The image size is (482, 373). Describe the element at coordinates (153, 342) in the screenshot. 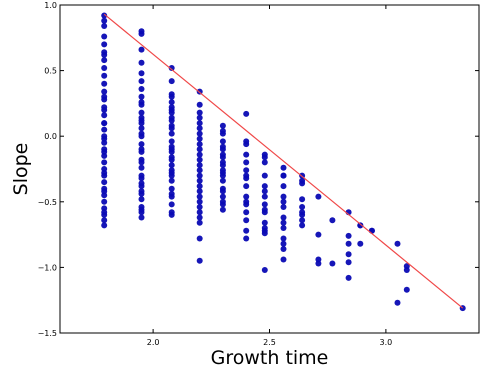

I see `x-tick-label: 2.0` at that location.